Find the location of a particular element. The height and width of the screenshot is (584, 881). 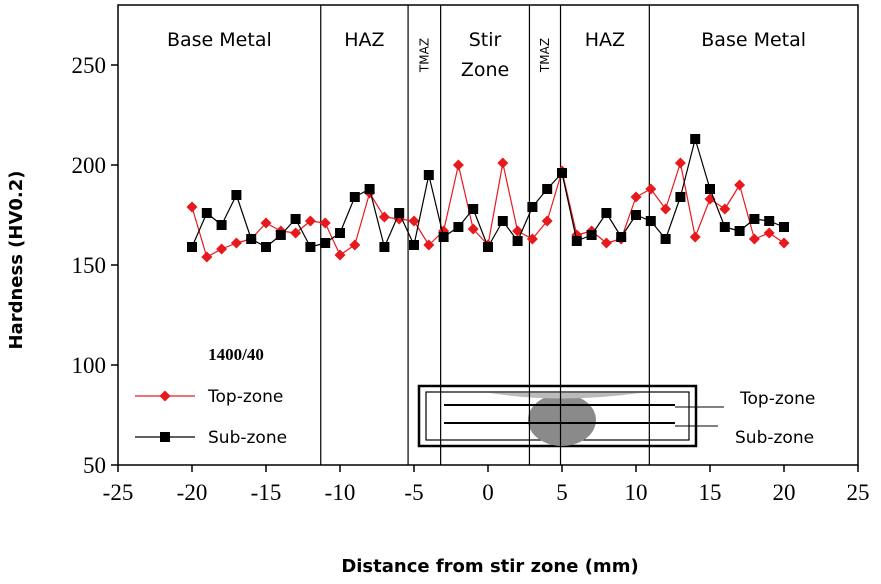

inset-label: Sub-zone is located at coordinates (774, 438).